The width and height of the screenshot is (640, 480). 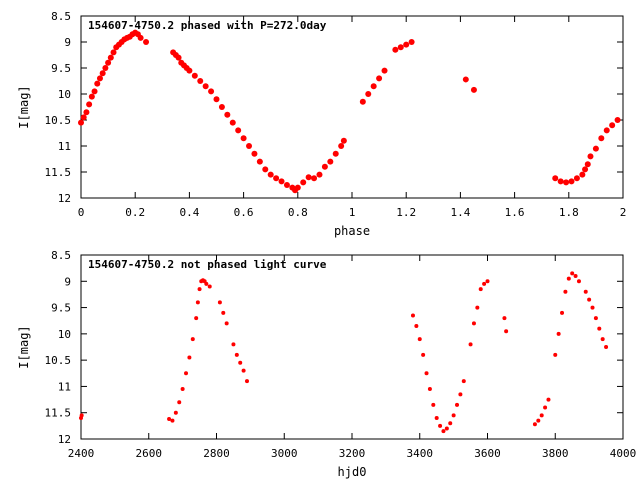 I want to click on x-tick-label: 0.4, so click(x=189, y=212).